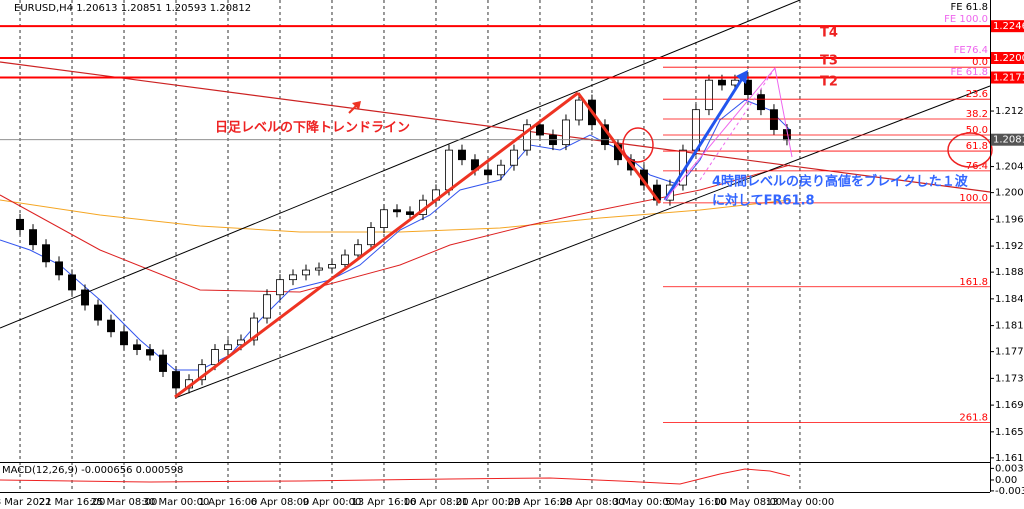  What do you see at coordinates (763, 201) in the screenshot?
I see `annotation: に対してFR61.8` at bounding box center [763, 201].